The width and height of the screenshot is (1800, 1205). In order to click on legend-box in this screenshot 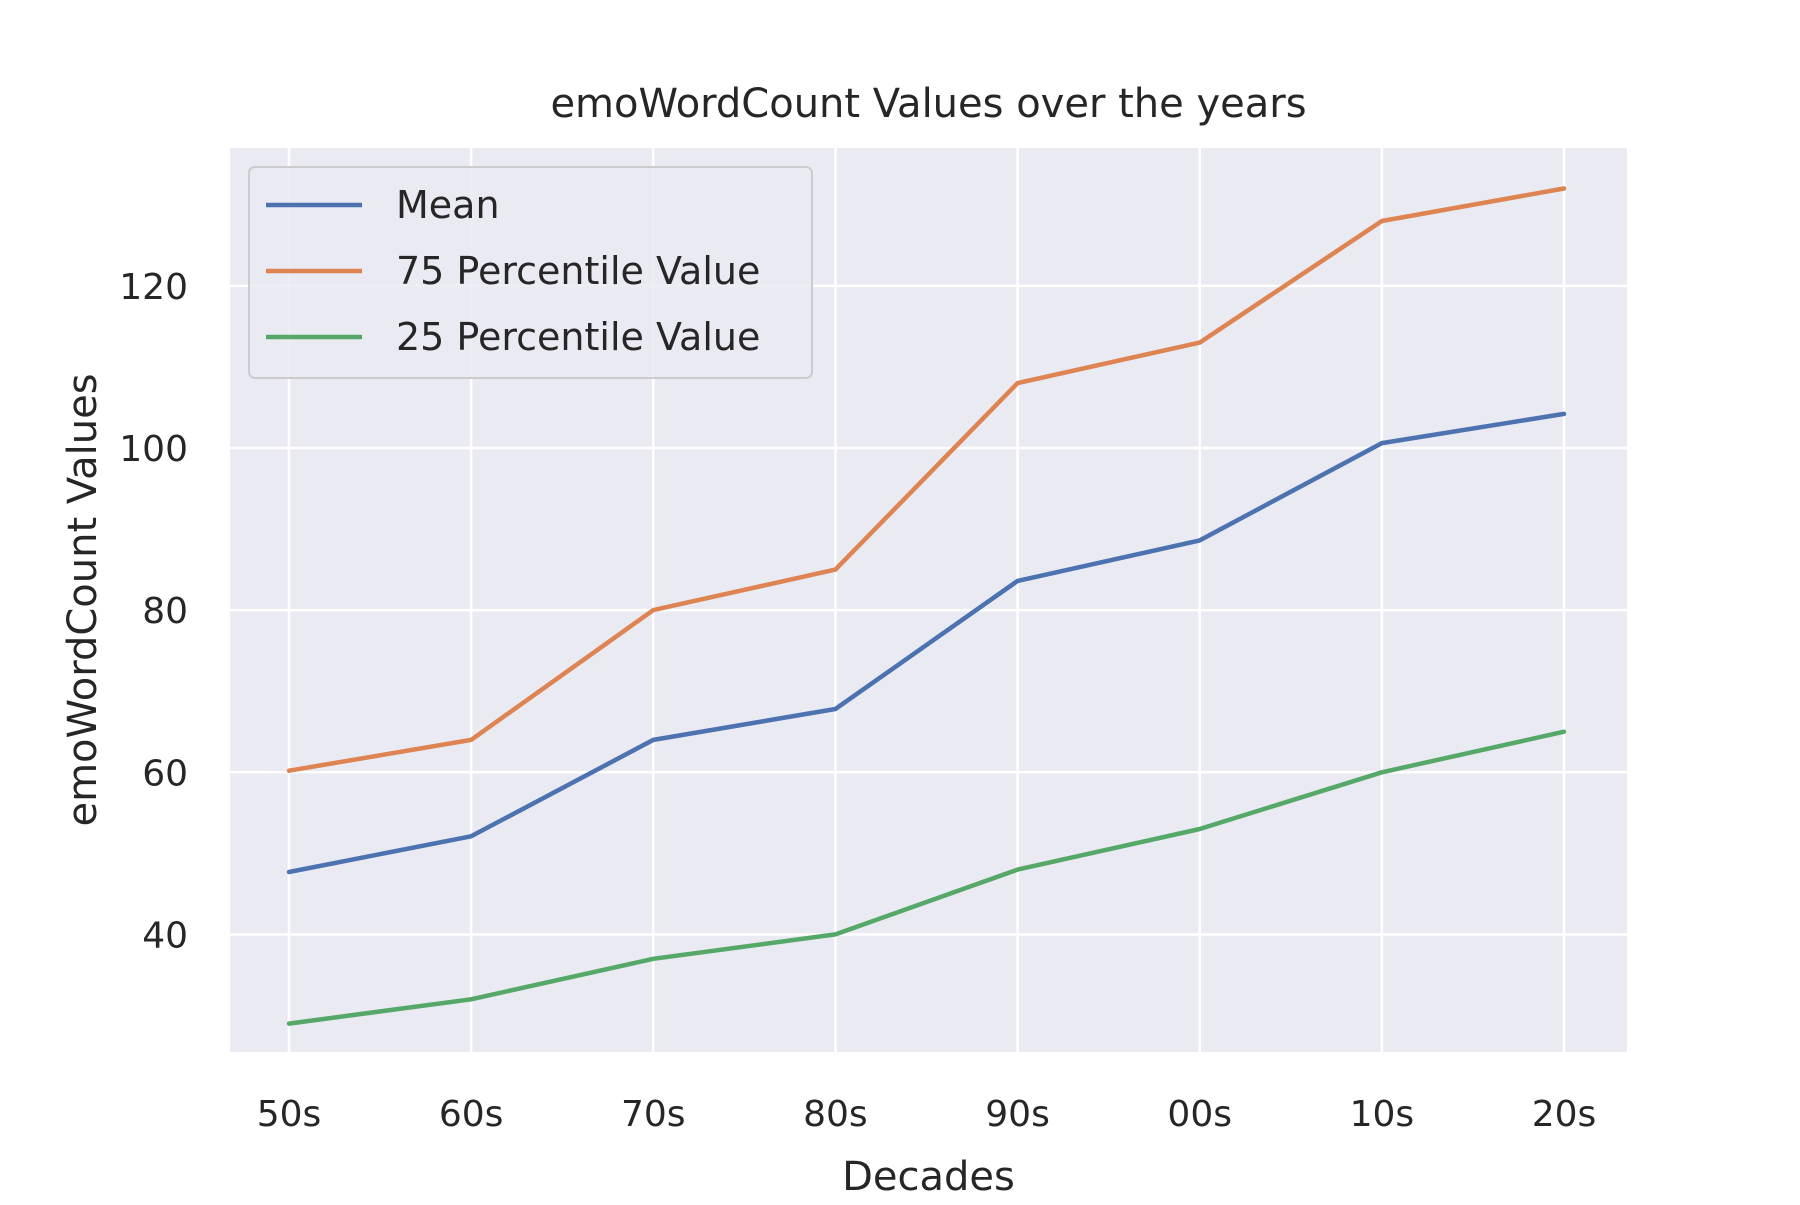, I will do `click(530, 272)`.